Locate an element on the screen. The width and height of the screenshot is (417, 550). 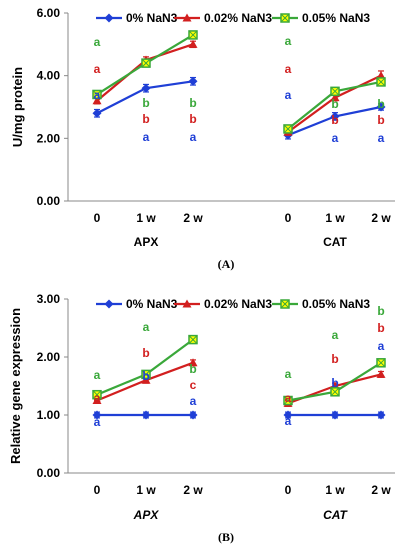
y-tick-label: 1.00 is located at coordinates (49, 415).